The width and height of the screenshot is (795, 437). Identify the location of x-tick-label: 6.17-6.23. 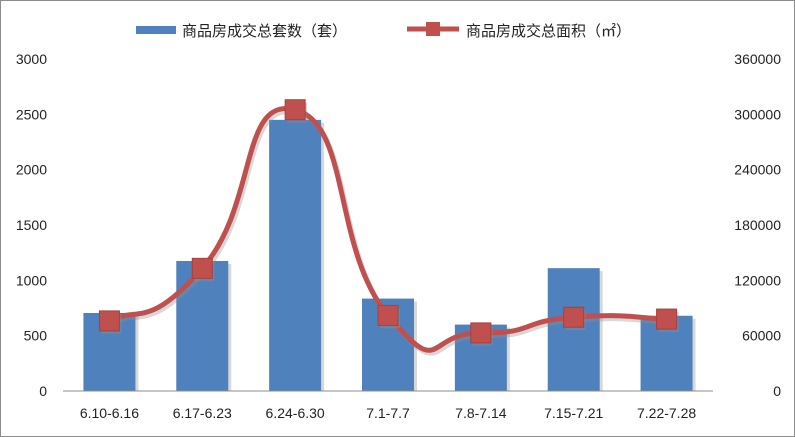
(202, 413).